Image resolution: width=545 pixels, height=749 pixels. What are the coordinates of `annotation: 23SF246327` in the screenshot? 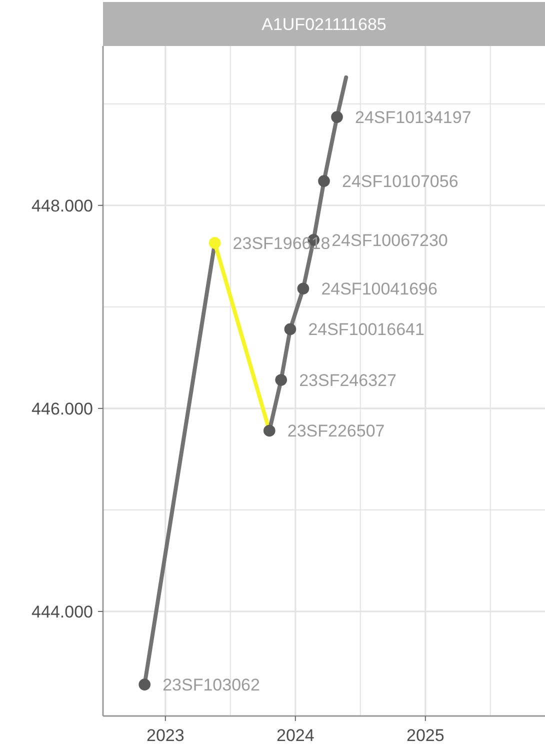 It's located at (347, 380).